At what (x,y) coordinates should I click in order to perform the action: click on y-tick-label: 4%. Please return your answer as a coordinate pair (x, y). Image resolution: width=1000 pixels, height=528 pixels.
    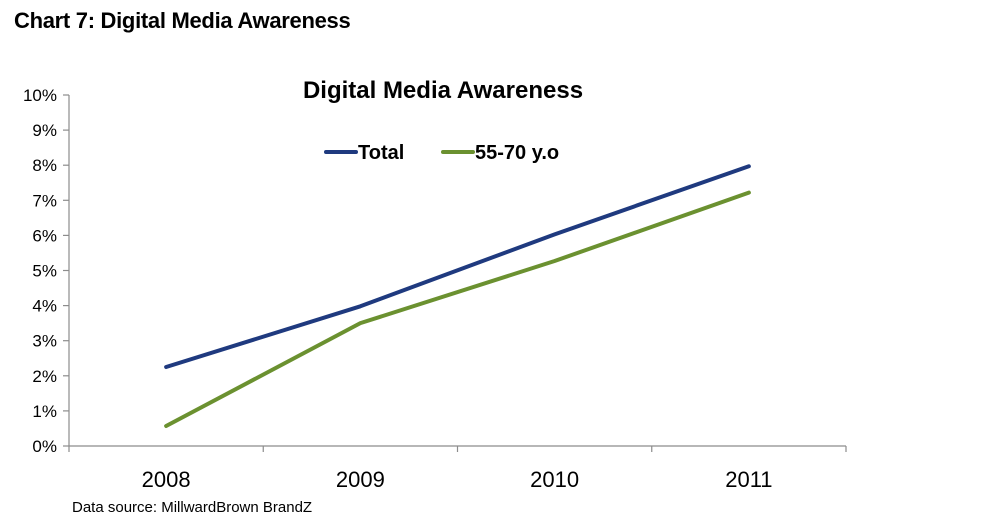
    Looking at the image, I should click on (44, 306).